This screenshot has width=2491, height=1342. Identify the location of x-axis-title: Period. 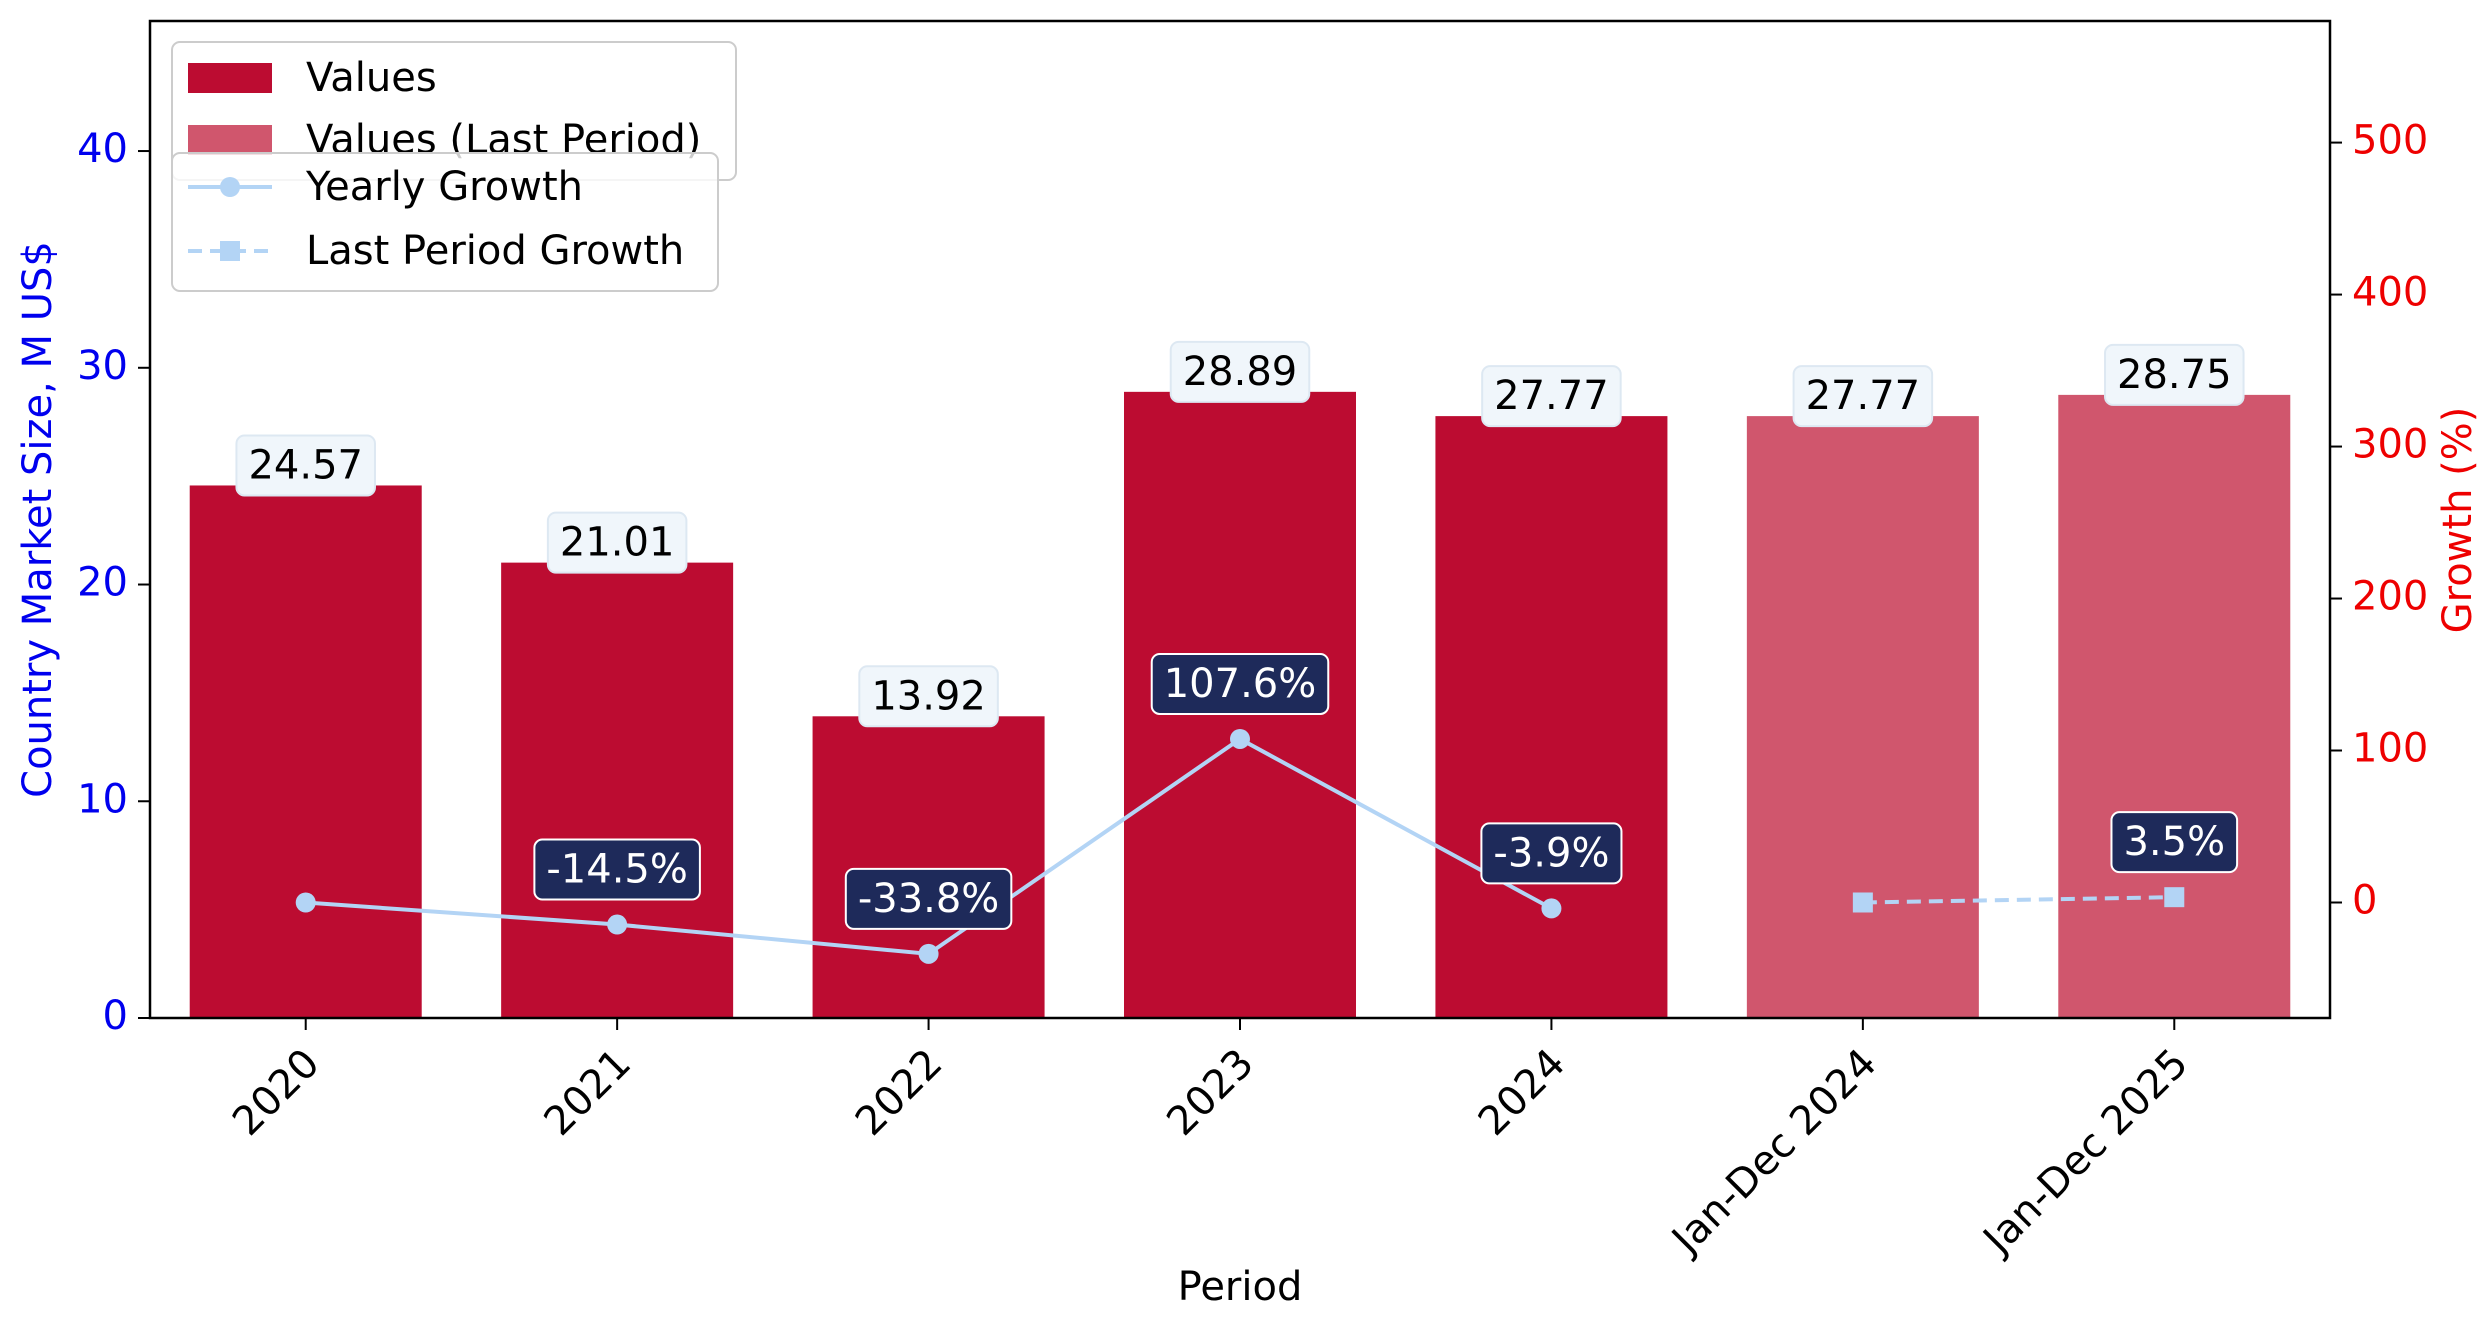
(1240, 1287).